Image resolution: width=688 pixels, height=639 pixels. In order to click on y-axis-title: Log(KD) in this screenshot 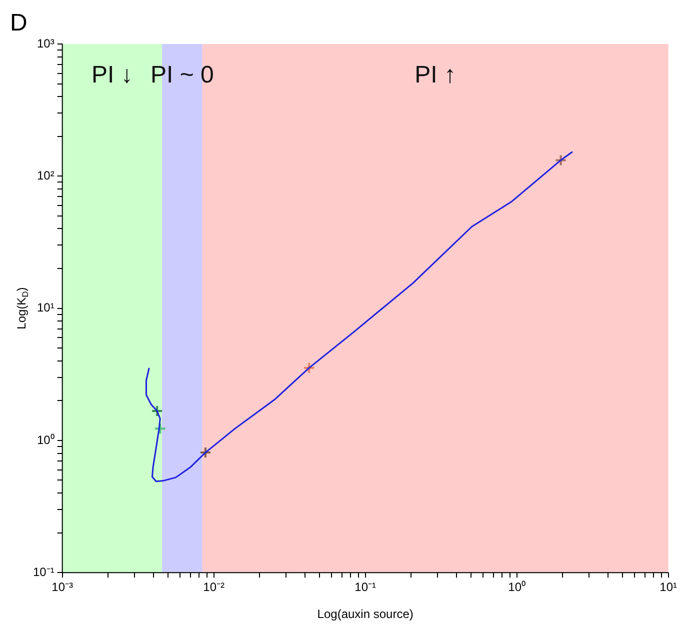, I will do `click(22, 308)`.